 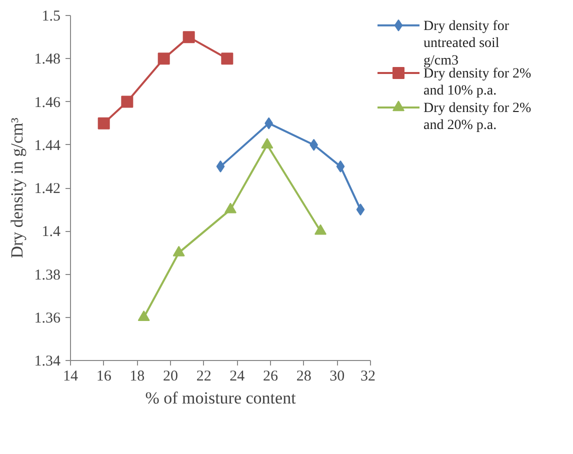 I want to click on y-axis-title: Dry density in g/cm³, so click(x=16, y=188).